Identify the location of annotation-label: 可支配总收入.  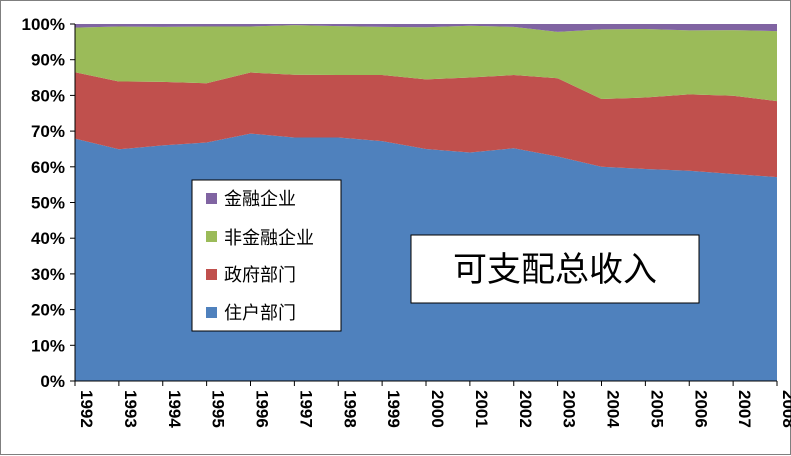
(555, 270).